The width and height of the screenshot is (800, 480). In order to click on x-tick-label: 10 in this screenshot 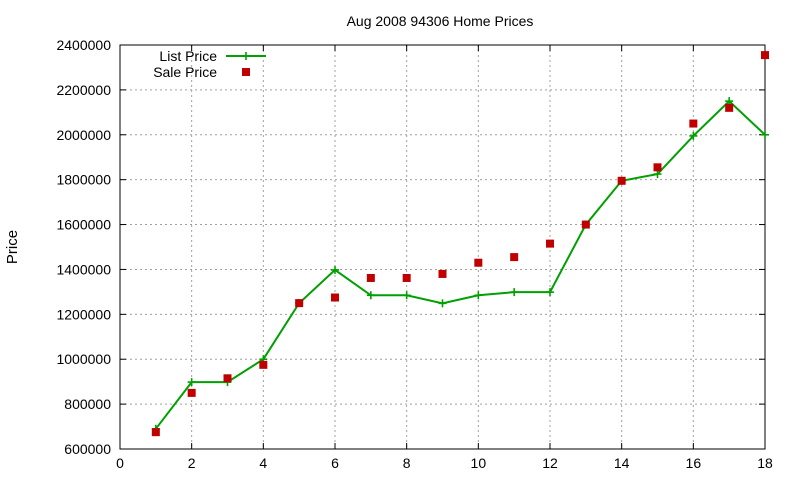, I will do `click(479, 463)`.